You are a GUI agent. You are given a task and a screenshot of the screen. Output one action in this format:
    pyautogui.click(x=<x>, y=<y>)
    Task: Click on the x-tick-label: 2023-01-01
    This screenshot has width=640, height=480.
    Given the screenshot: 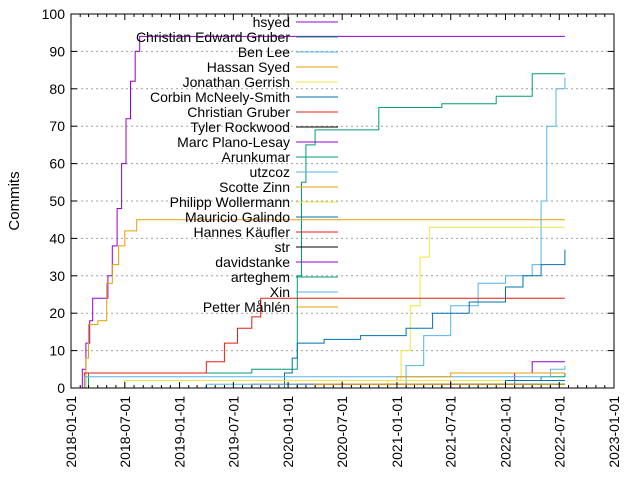 What is the action you would take?
    pyautogui.click(x=614, y=432)
    